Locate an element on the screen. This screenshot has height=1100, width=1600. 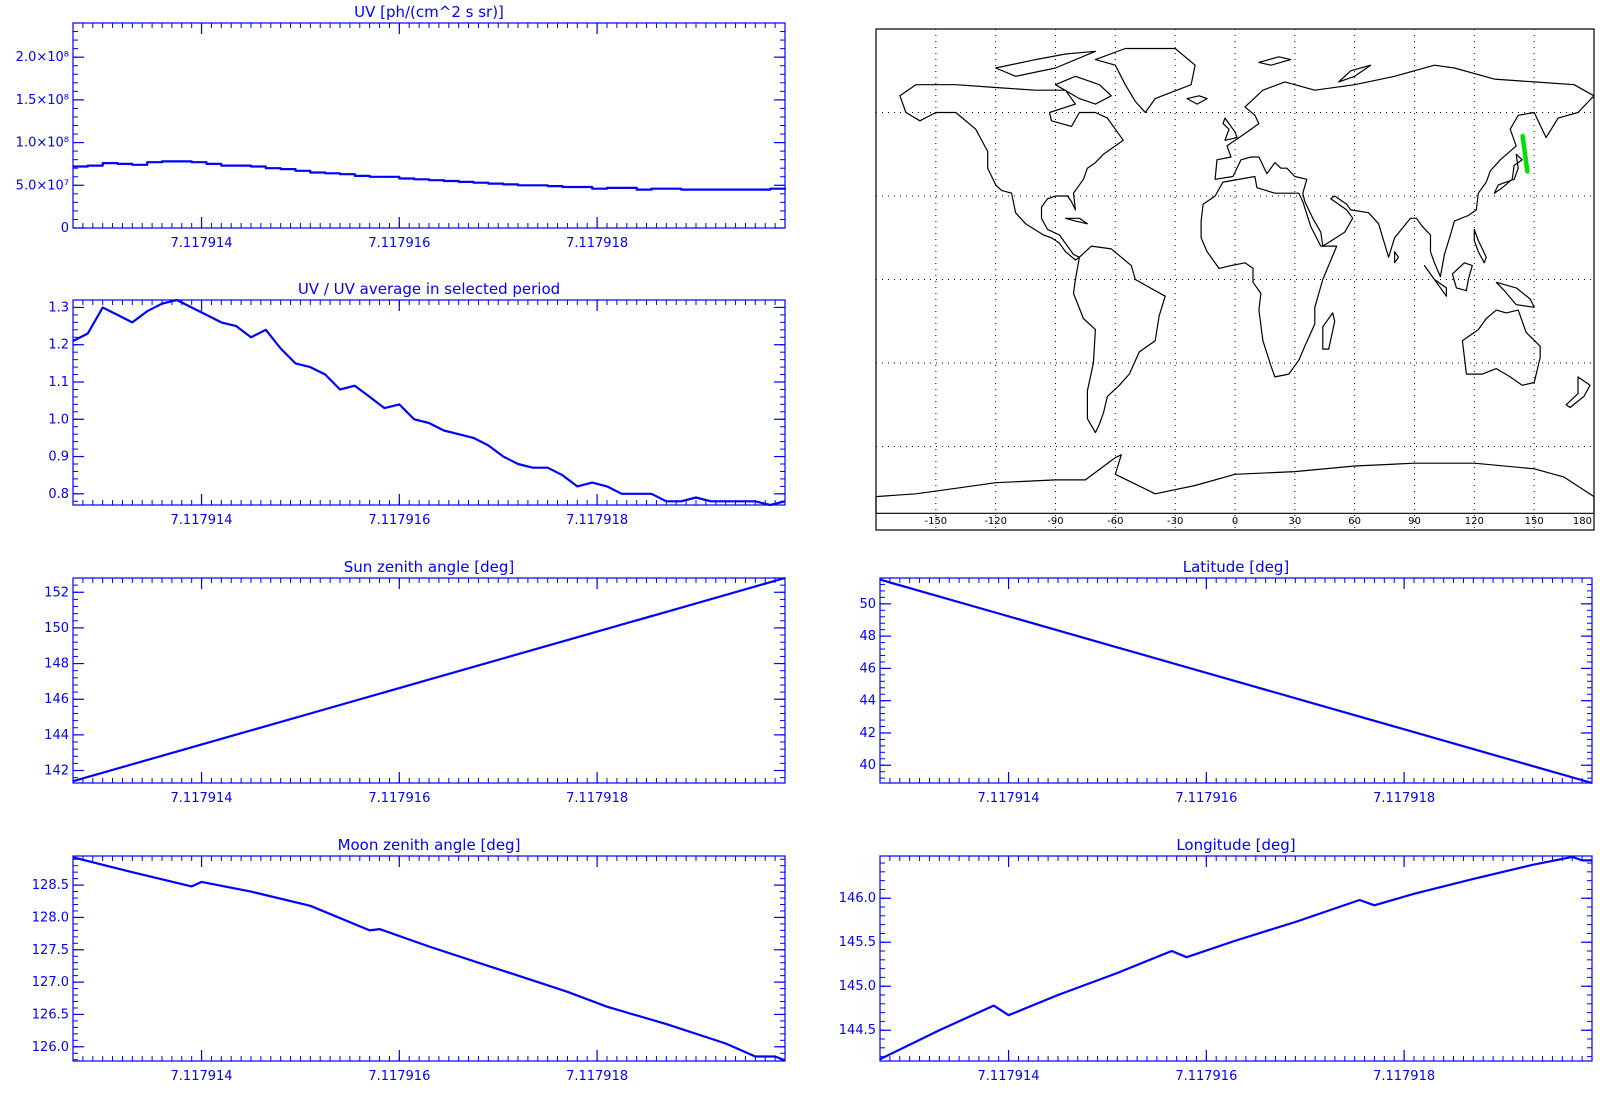
longitude-tick-label: -30 is located at coordinates (1175, 521).